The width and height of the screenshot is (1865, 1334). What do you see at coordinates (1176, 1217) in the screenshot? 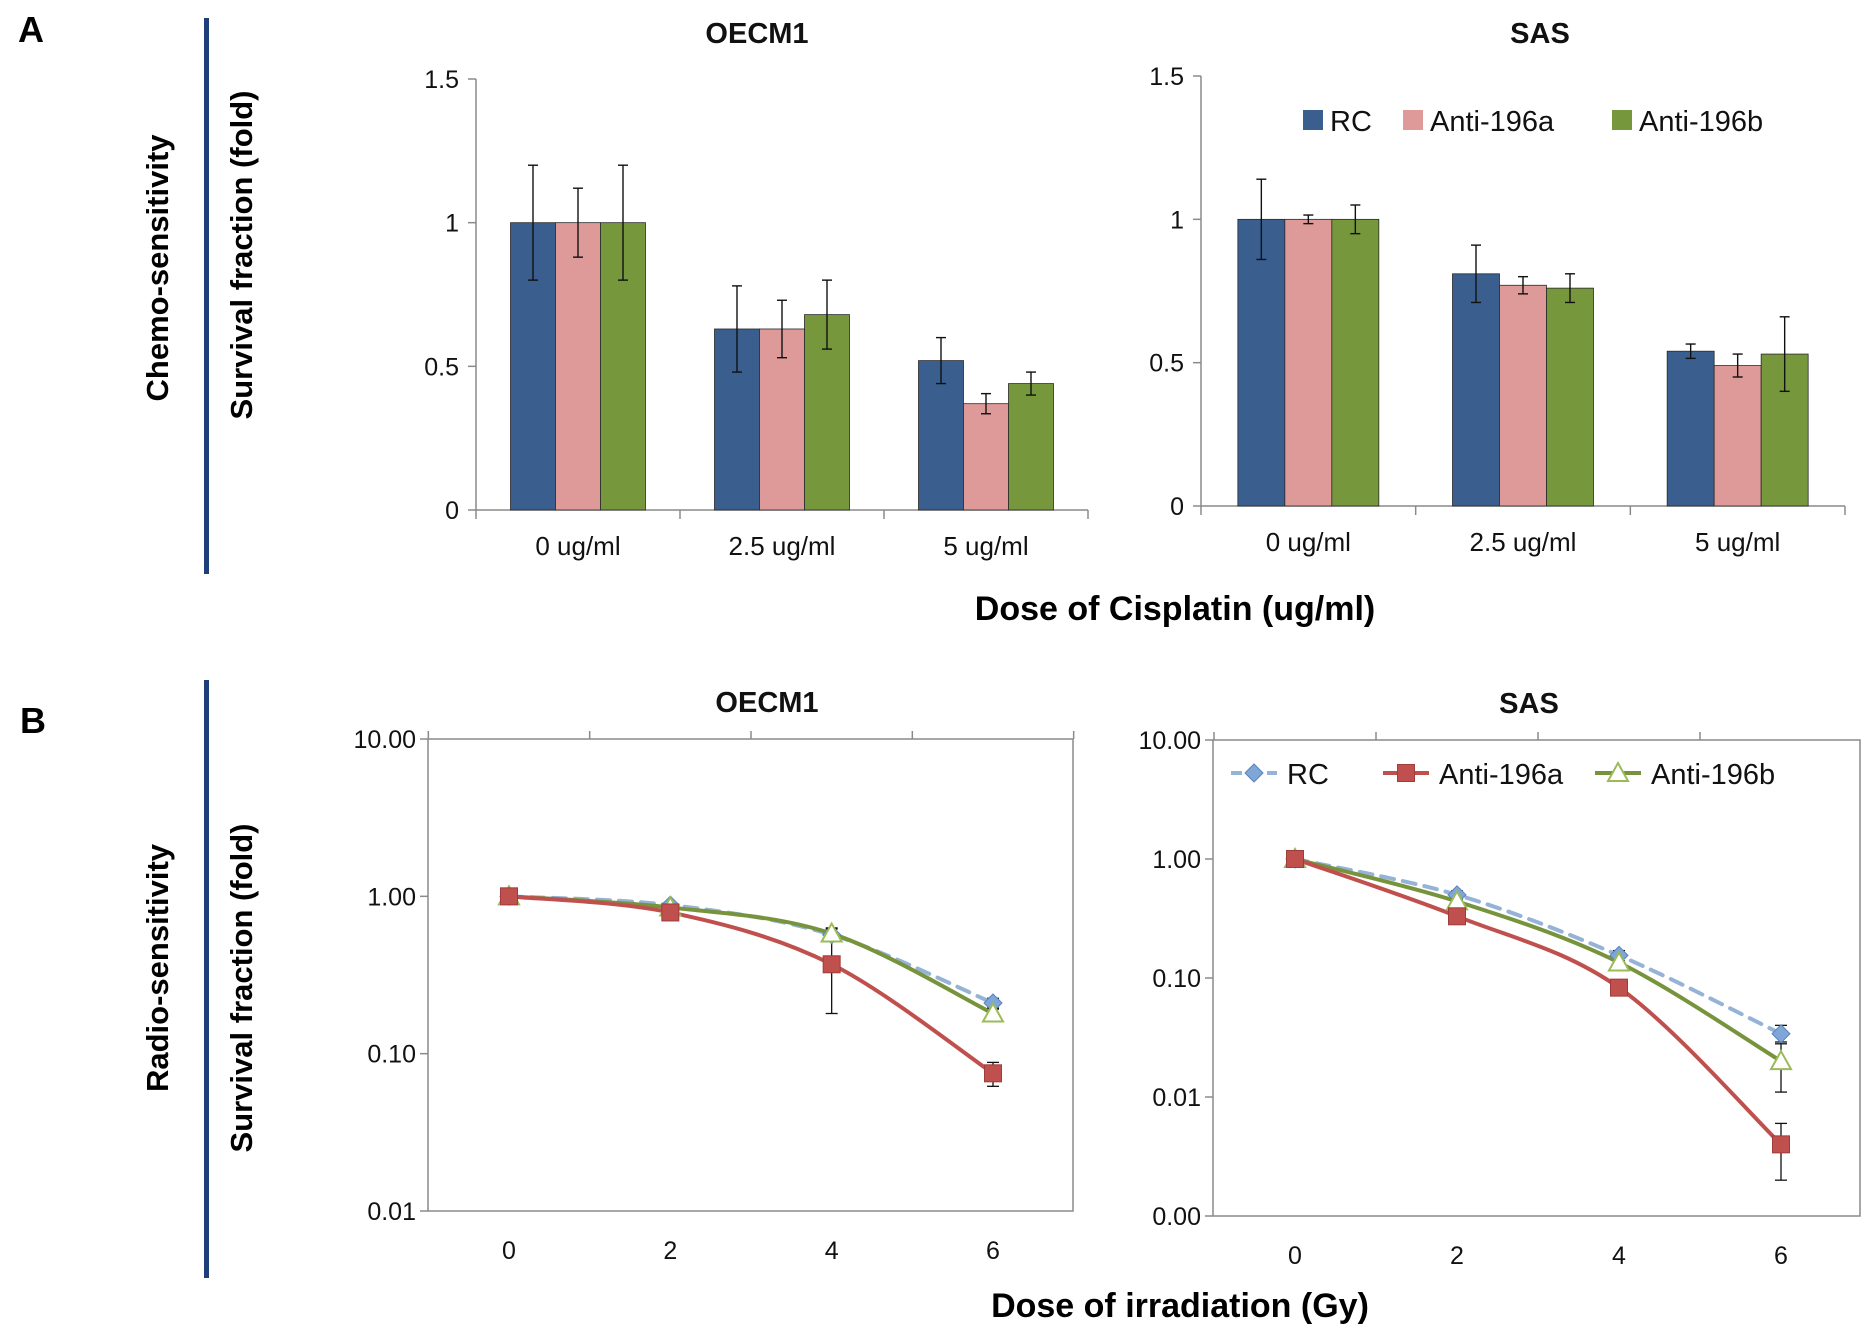
I see `y-tick-label: 0.00` at bounding box center [1176, 1217].